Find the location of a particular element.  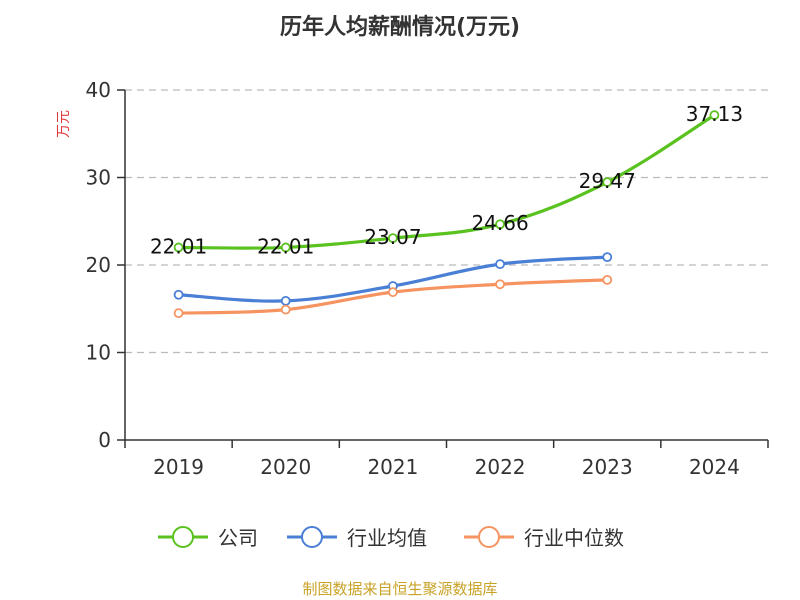

data-label-2020: 22.01 is located at coordinates (285, 246).